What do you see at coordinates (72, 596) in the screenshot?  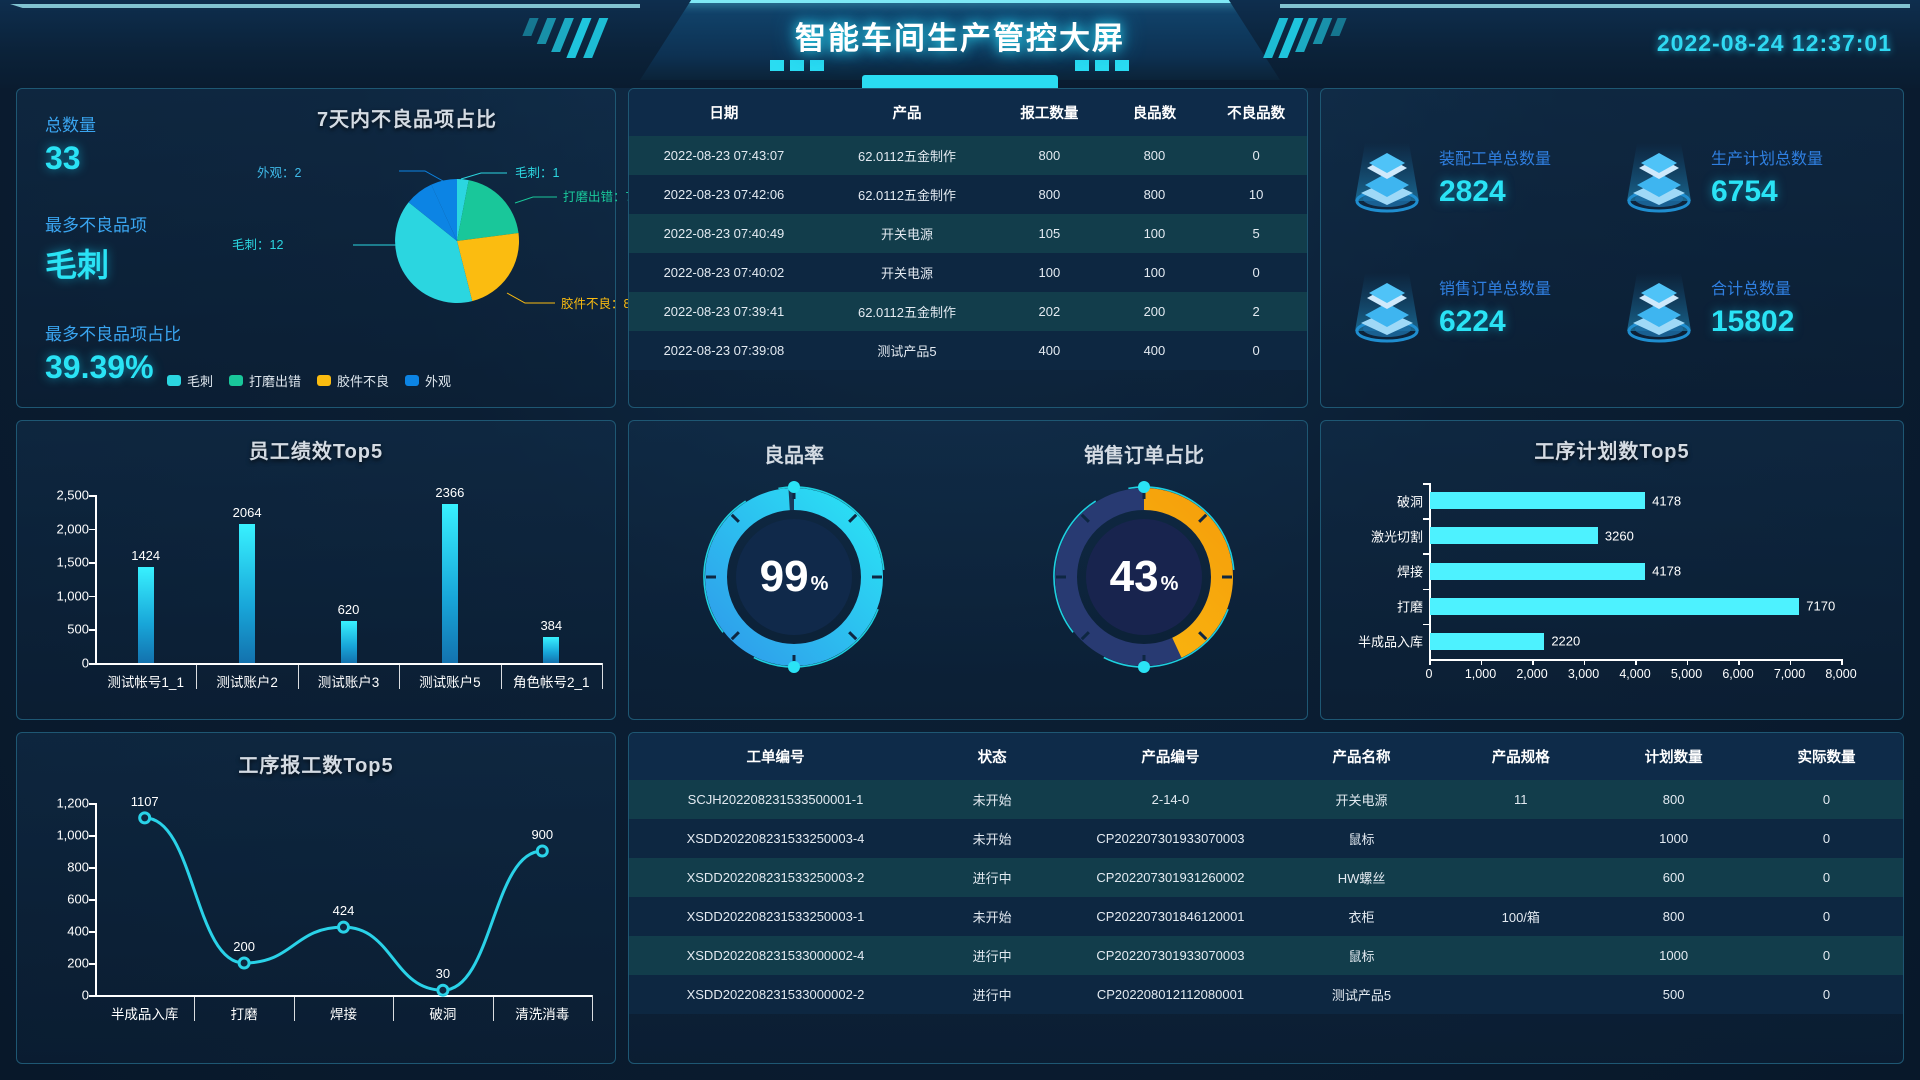 I see `y-axis-tick: 1,000` at bounding box center [72, 596].